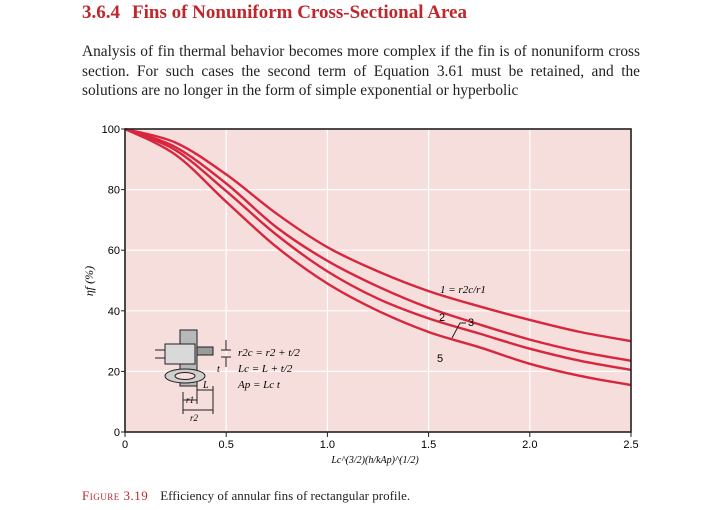 The height and width of the screenshot is (510, 710). What do you see at coordinates (428, 445) in the screenshot?
I see `x-tick-label: 1.5` at bounding box center [428, 445].